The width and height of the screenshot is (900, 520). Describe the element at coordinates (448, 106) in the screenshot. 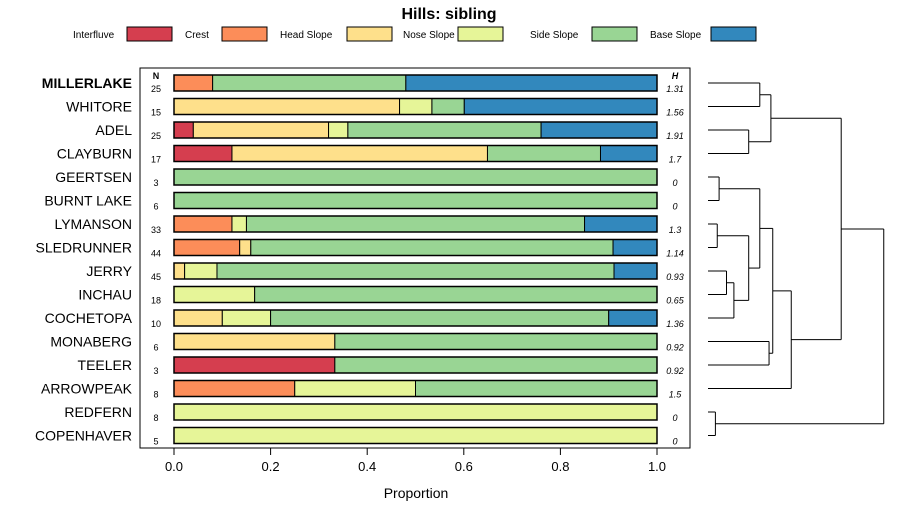

I see `bar-segment-whitore-side-slope` at that location.